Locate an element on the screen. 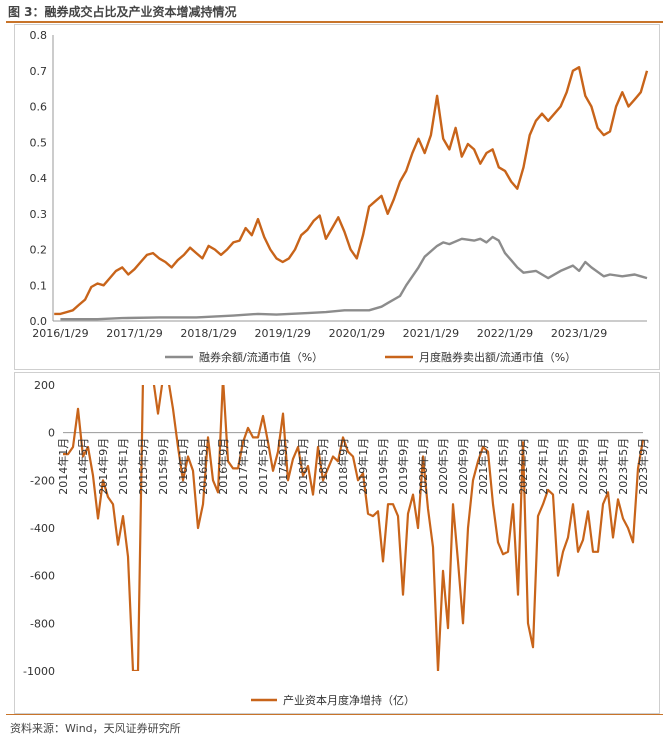 This screenshot has height=736, width=669. x-tick-label: 2014年9月 is located at coordinates (103, 466).